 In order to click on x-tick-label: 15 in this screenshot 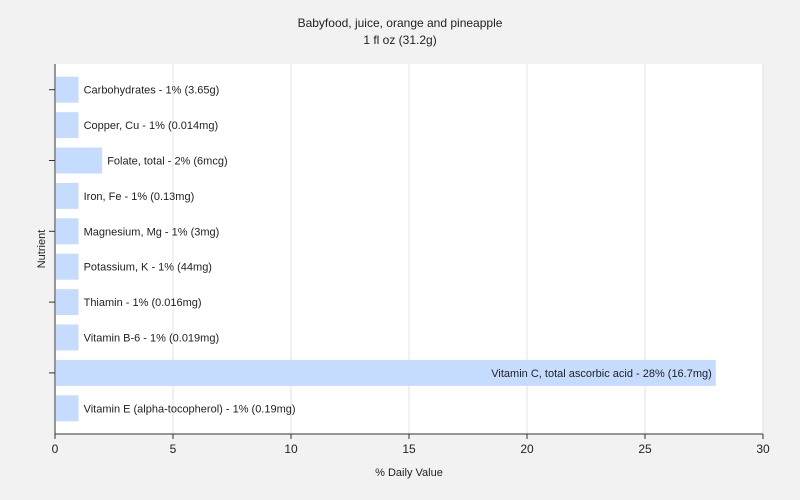, I will do `click(409, 449)`.